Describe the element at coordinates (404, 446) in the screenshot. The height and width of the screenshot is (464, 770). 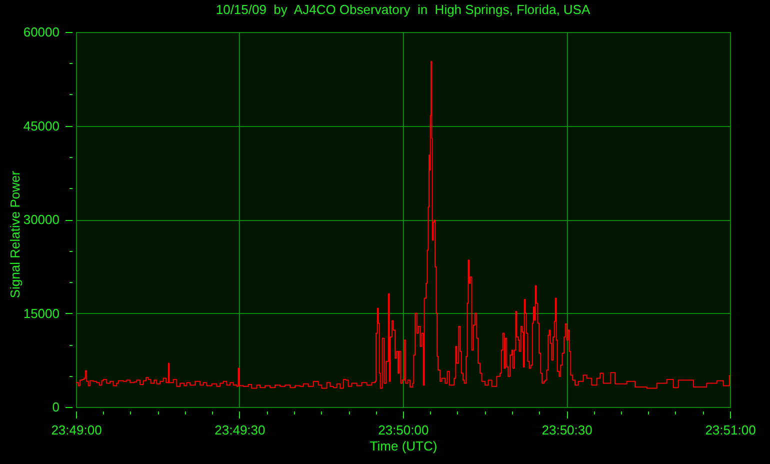
I see `x-axis-title: Time (UTC)` at that location.